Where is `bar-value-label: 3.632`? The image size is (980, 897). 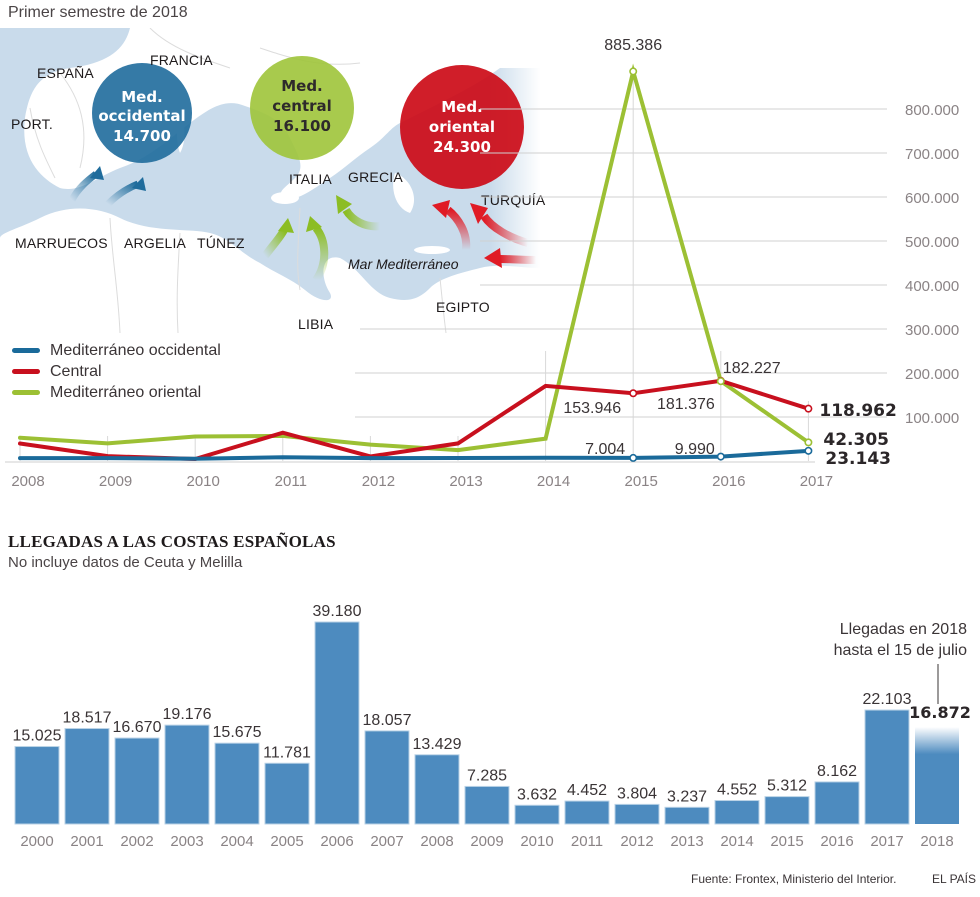 bar-value-label: 3.632 is located at coordinates (537, 794).